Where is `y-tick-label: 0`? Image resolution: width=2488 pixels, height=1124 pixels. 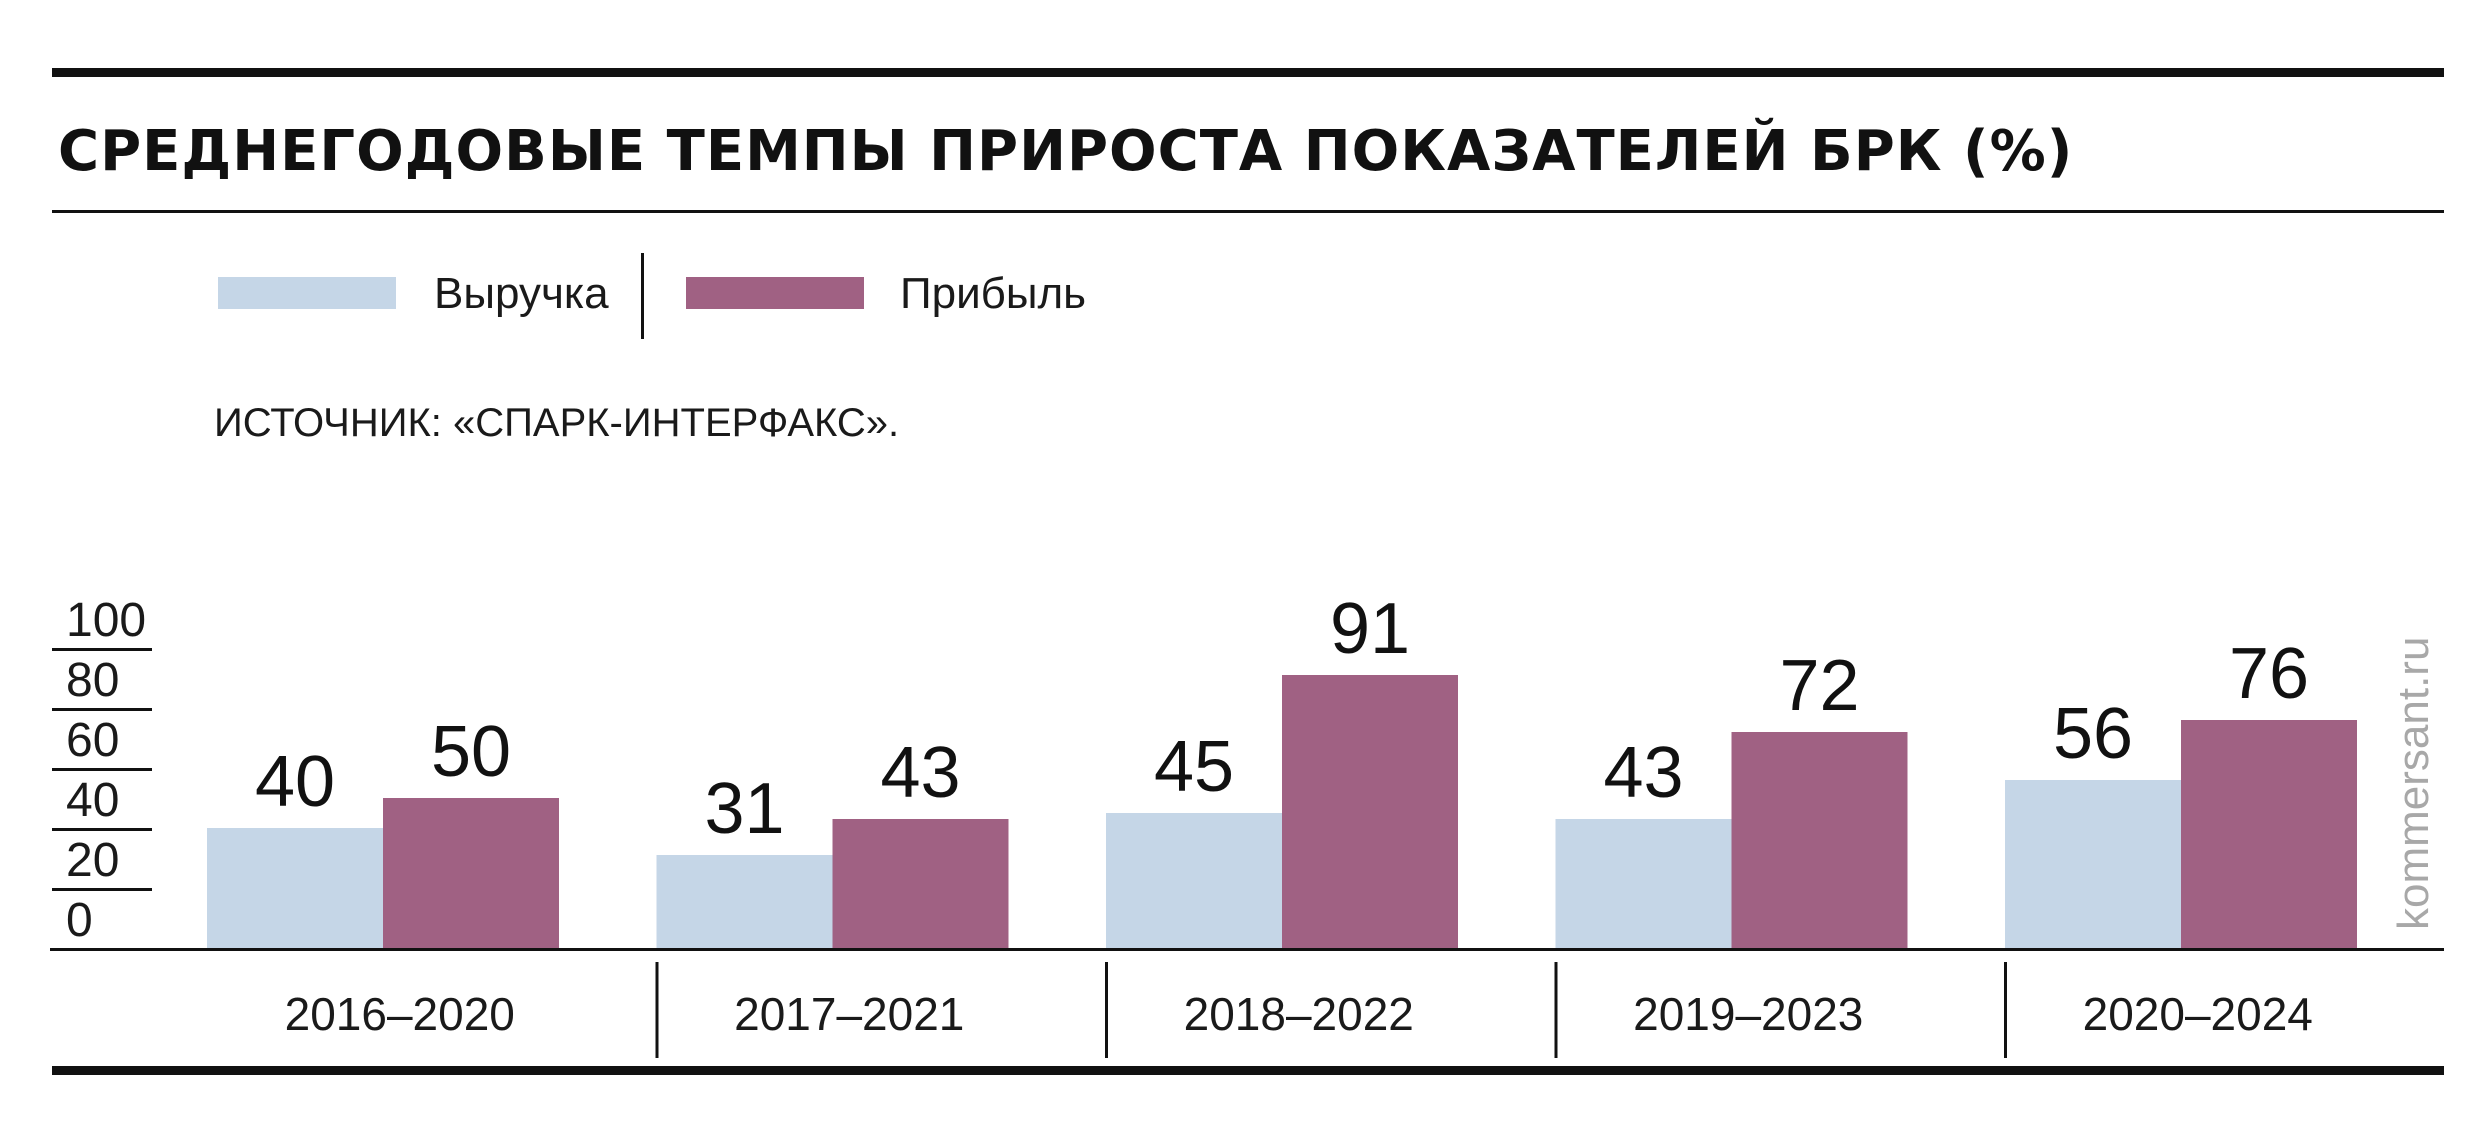 y-tick-label: 0 is located at coordinates (79, 920).